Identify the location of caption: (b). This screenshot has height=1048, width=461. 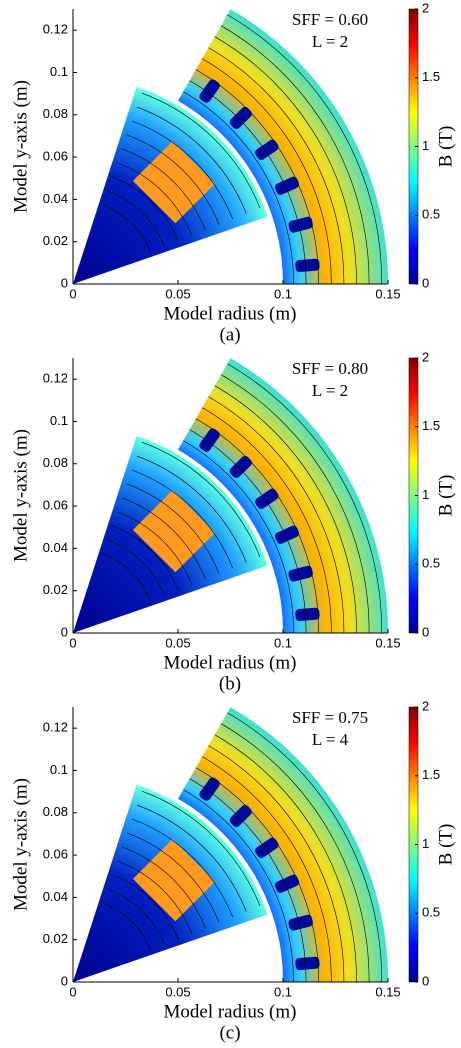
(230, 683).